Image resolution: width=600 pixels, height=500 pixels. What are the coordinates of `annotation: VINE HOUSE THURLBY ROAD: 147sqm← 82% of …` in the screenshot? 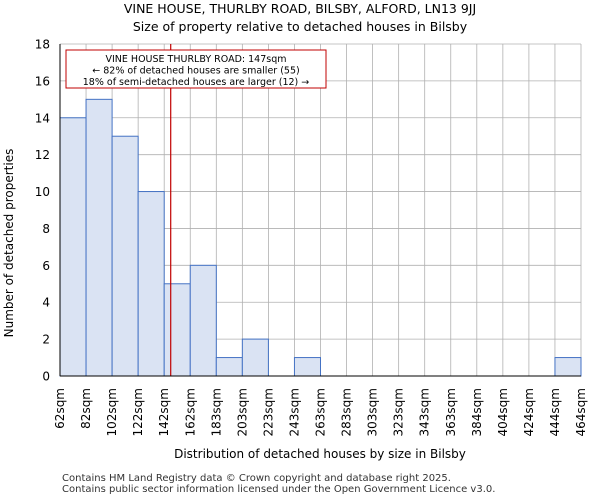 It's located at (196, 69).